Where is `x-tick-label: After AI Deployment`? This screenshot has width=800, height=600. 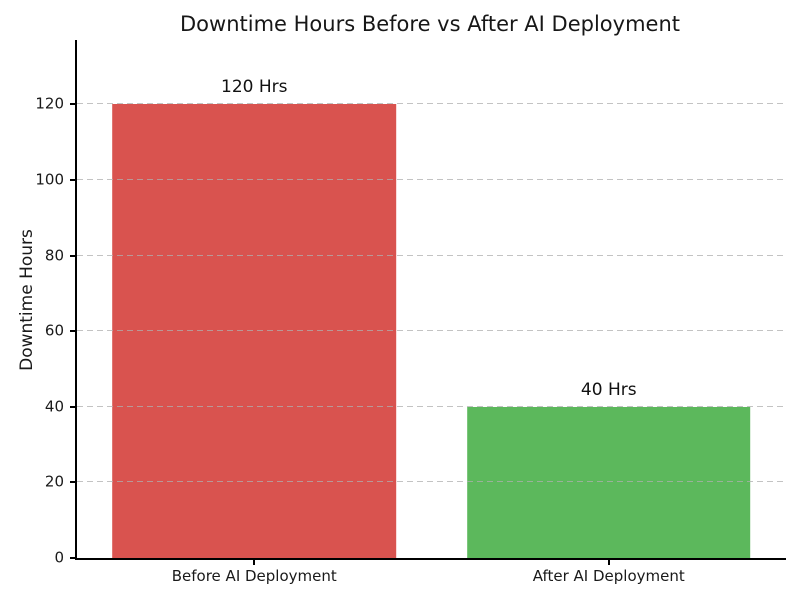
x-tick-label: After AI Deployment is located at coordinates (608, 576).